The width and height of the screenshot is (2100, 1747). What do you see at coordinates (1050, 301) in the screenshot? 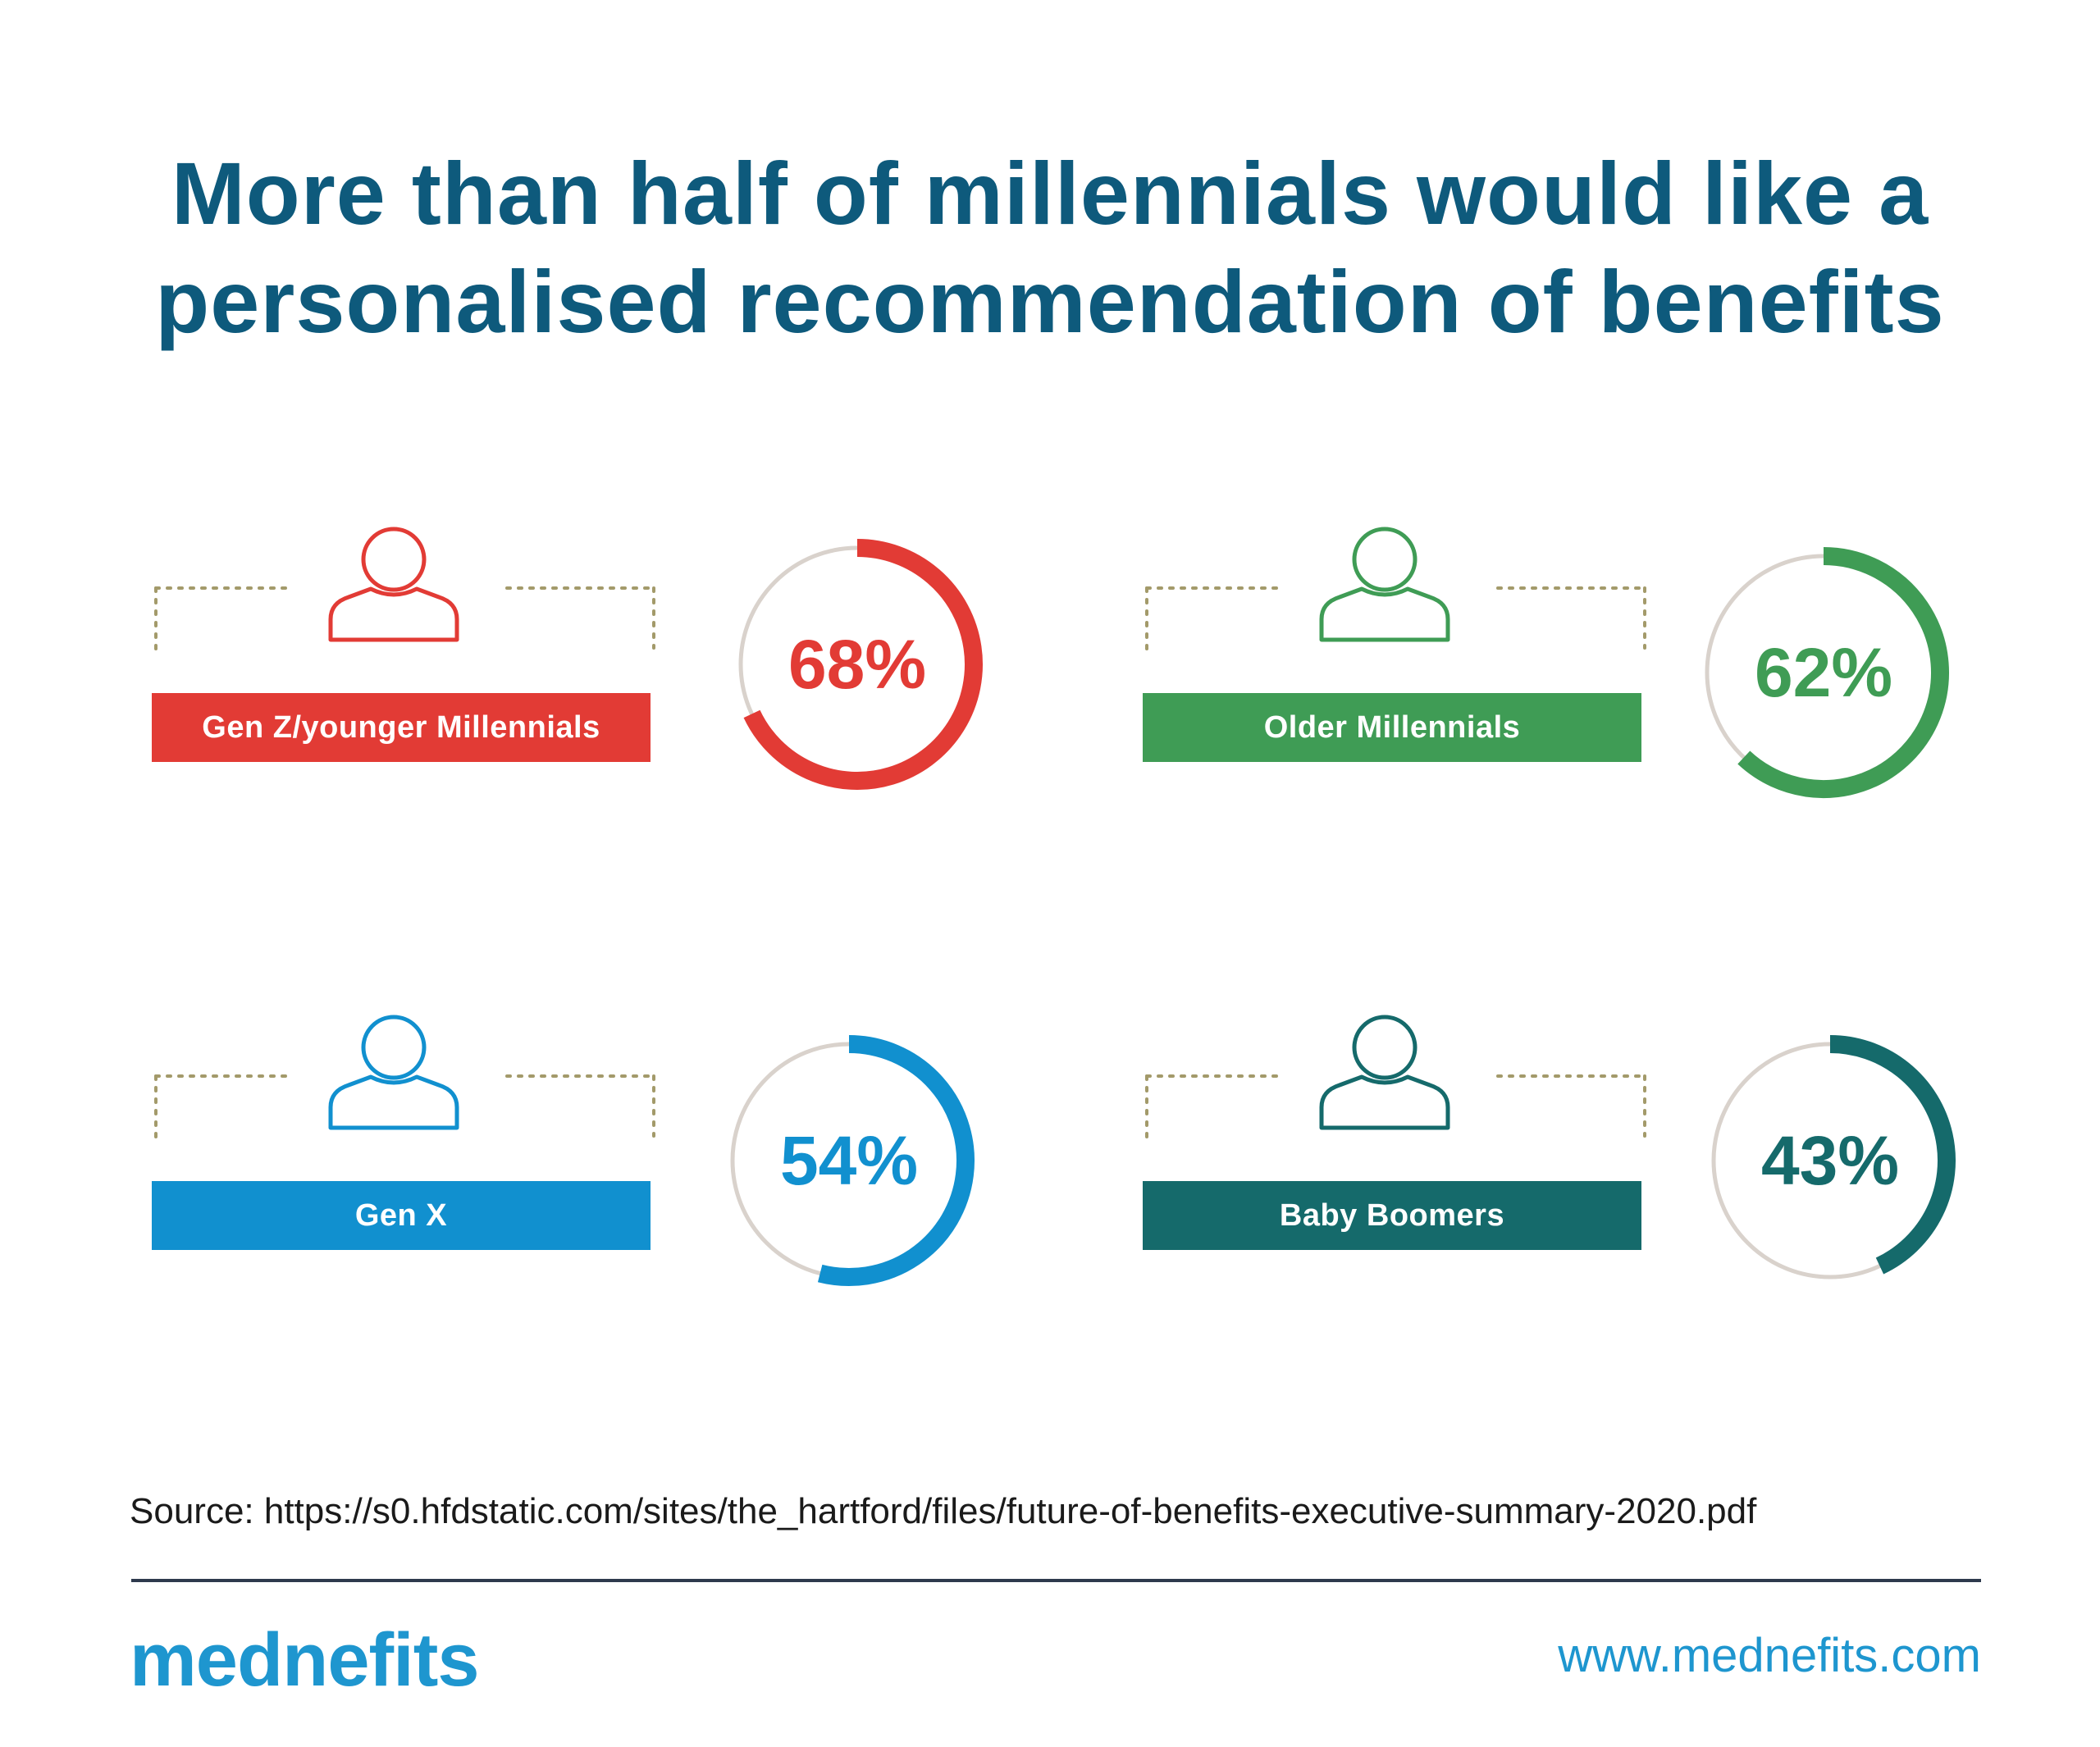
I see `chart-title-line-2: personalised recommendation of benefits` at bounding box center [1050, 301].